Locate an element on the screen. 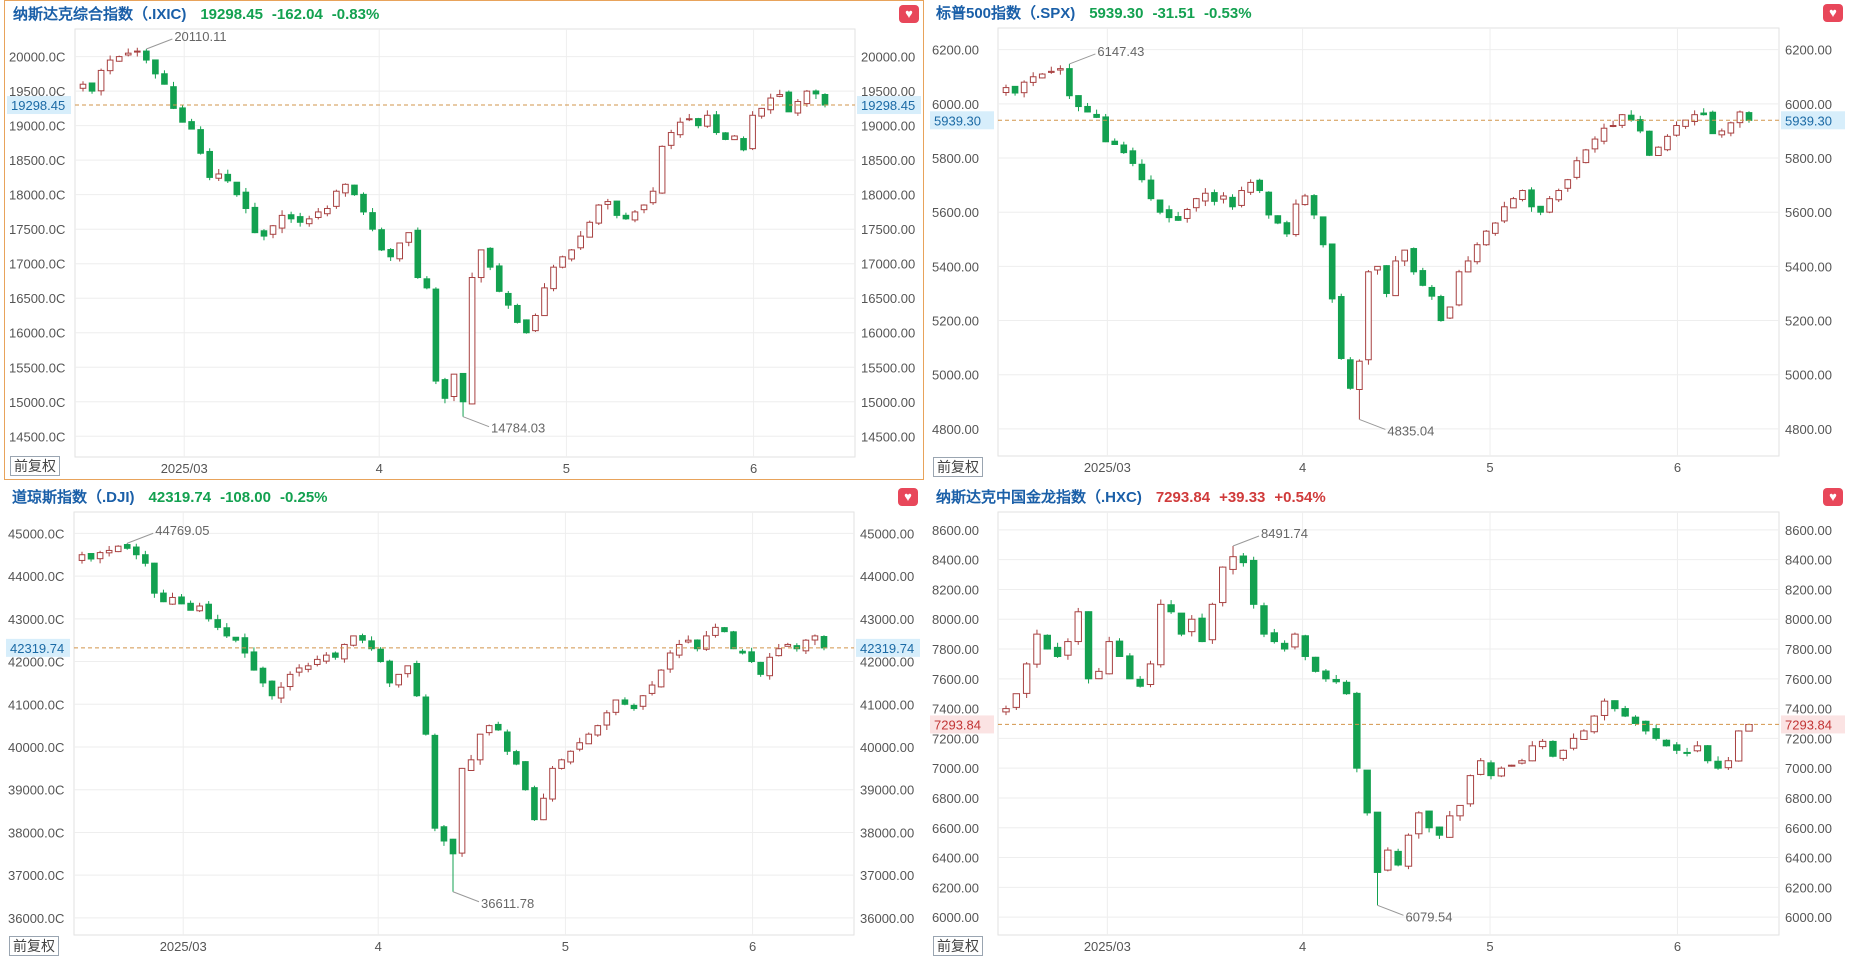 The image size is (1849, 959). y-tick-label-left: 41000.0C is located at coordinates (36, 704).